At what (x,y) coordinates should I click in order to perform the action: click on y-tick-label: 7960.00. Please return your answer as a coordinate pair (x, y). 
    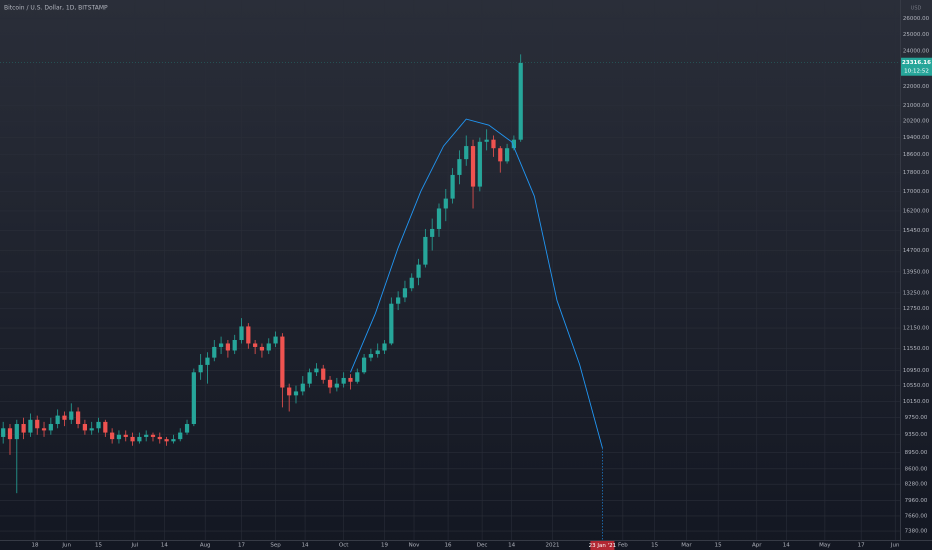
    Looking at the image, I should click on (916, 501).